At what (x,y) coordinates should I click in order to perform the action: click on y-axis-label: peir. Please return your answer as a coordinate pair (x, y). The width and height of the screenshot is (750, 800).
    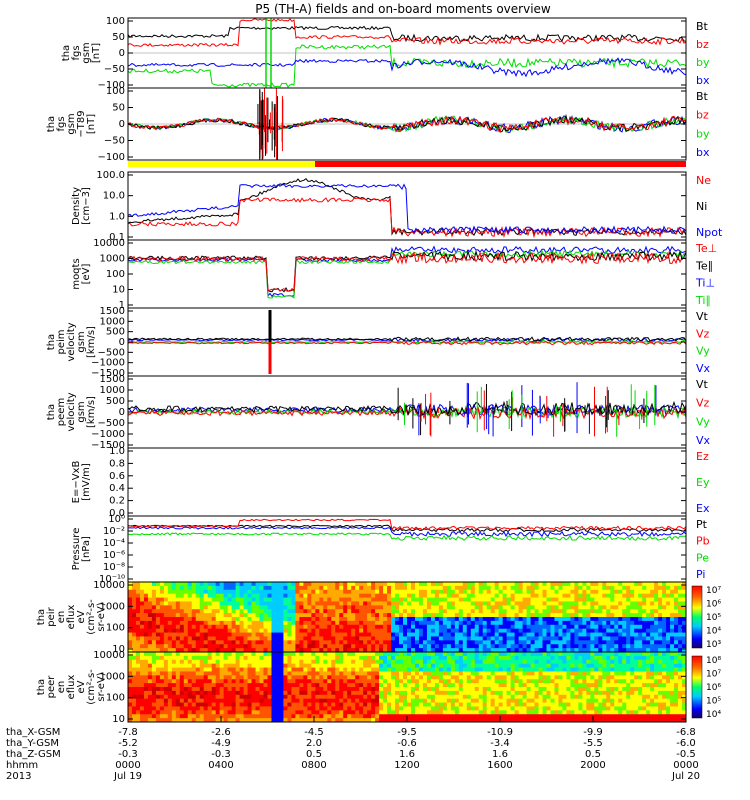
    Looking at the image, I should click on (51, 616).